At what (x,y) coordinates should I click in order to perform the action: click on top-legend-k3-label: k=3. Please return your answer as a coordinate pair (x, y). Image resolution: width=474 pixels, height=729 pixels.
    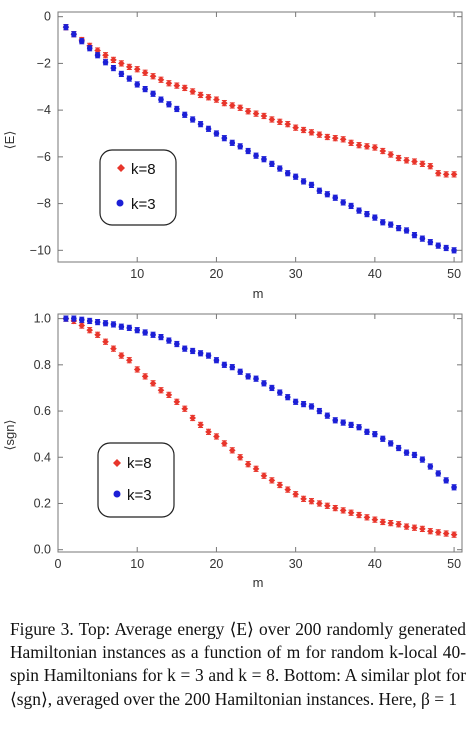
    Looking at the image, I should click on (143, 204).